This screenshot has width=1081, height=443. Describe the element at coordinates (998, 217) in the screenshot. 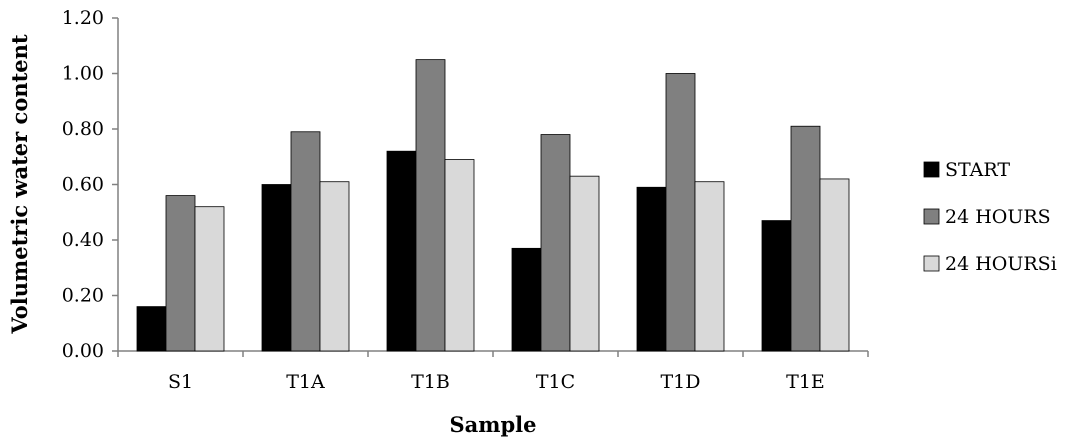

I see `legend-label: 24 HOURS` at that location.